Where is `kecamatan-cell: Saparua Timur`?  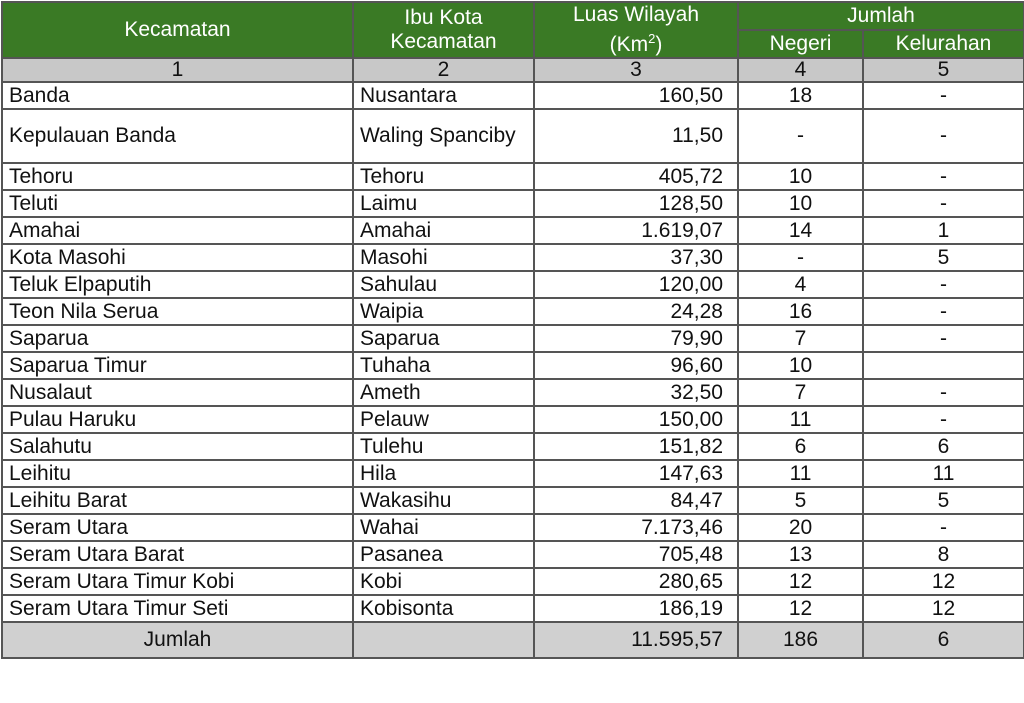 kecamatan-cell: Saparua Timur is located at coordinates (177, 365).